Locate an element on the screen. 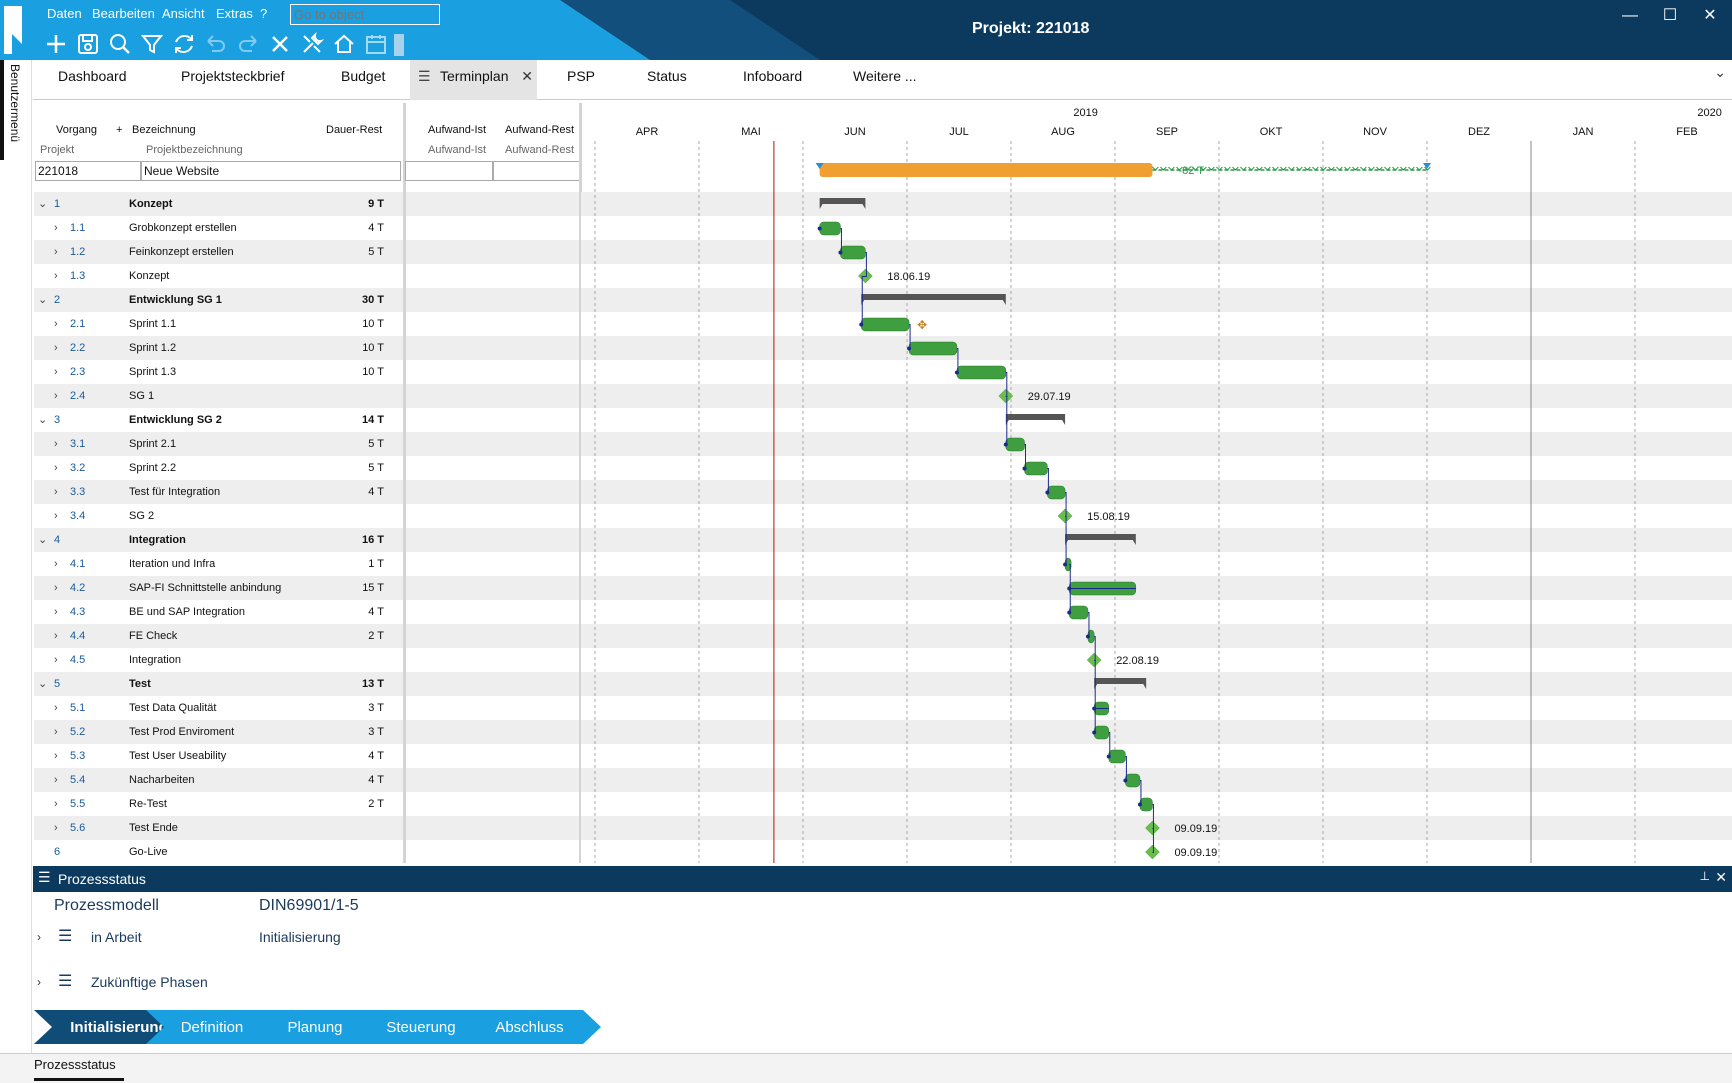 The image size is (1732, 1083). col-aufwand-rest: Aufwand-Rest is located at coordinates (540, 130).